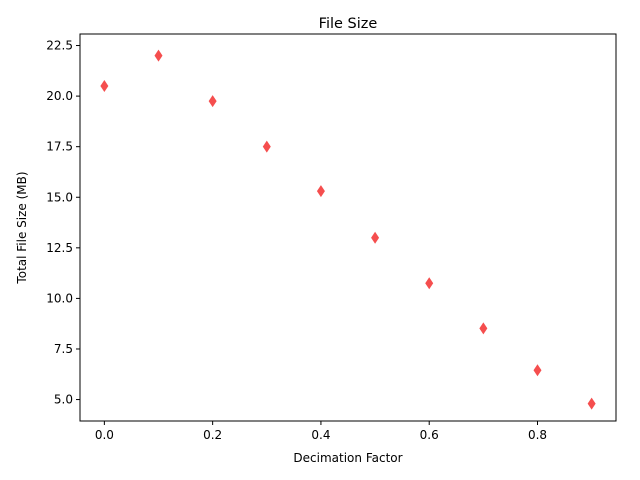  What do you see at coordinates (63, 349) in the screenshot?
I see `y-tick-label: 7.5` at bounding box center [63, 349].